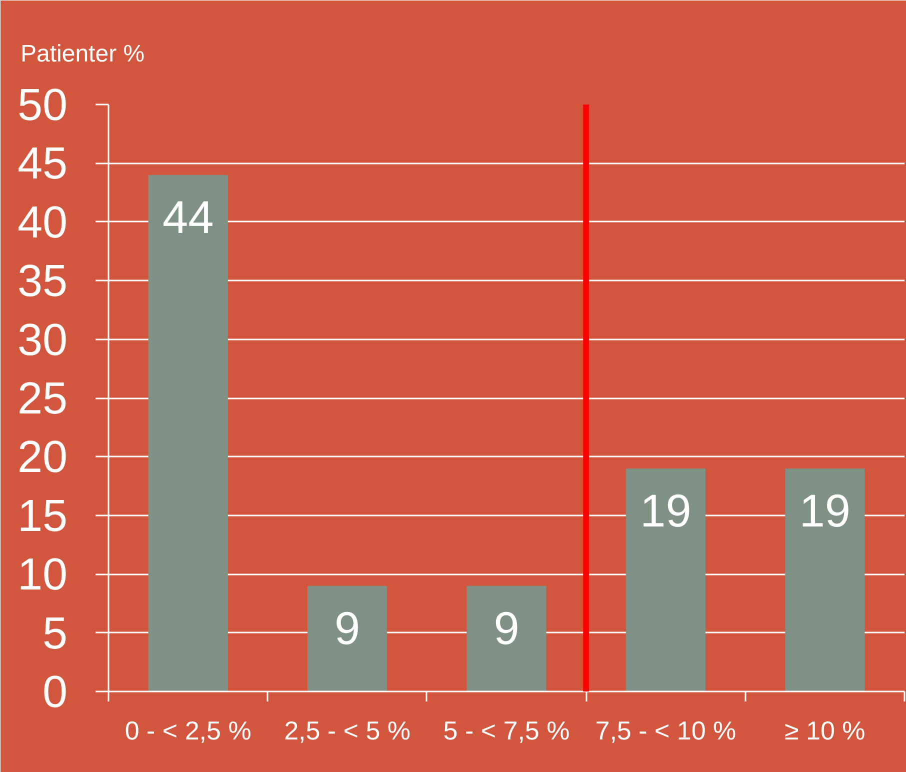  Describe the element at coordinates (42, 398) in the screenshot. I see `y-tick-label: 25` at that location.